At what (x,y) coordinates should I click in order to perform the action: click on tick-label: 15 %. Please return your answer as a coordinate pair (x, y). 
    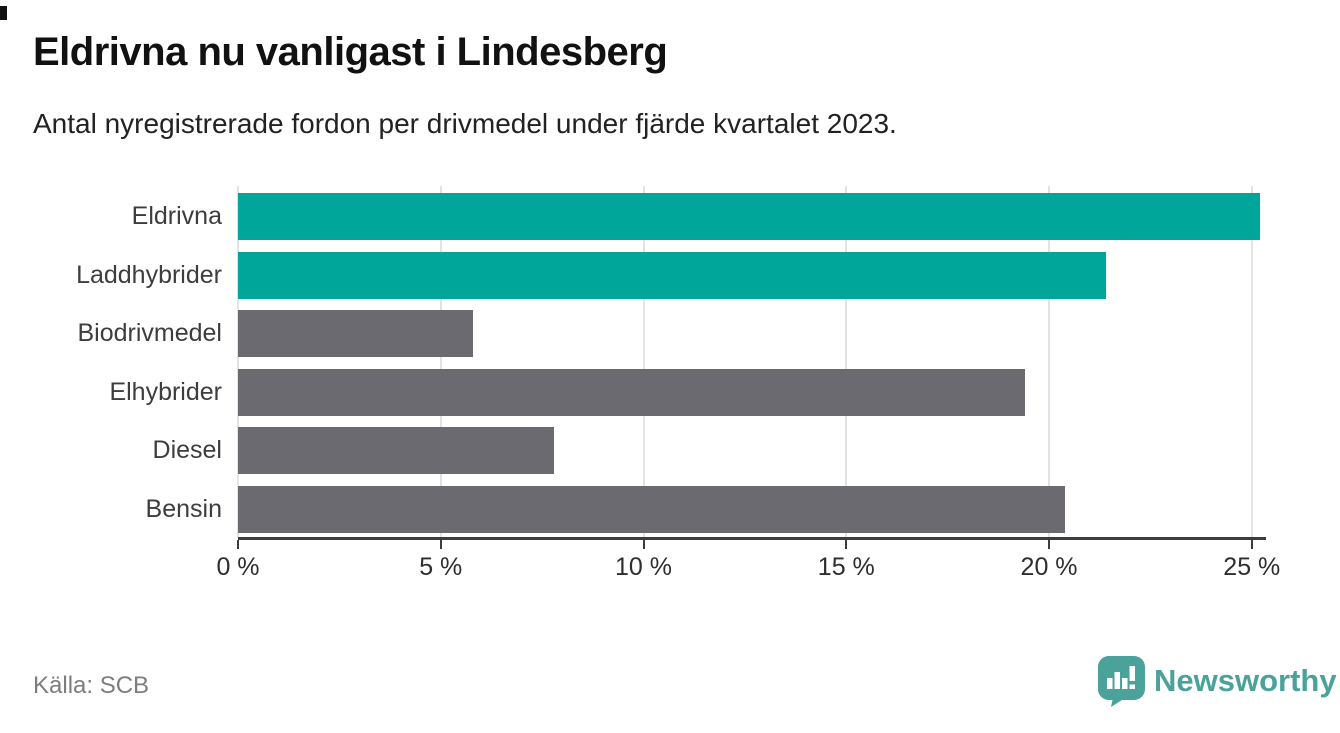
    Looking at the image, I should click on (846, 567).